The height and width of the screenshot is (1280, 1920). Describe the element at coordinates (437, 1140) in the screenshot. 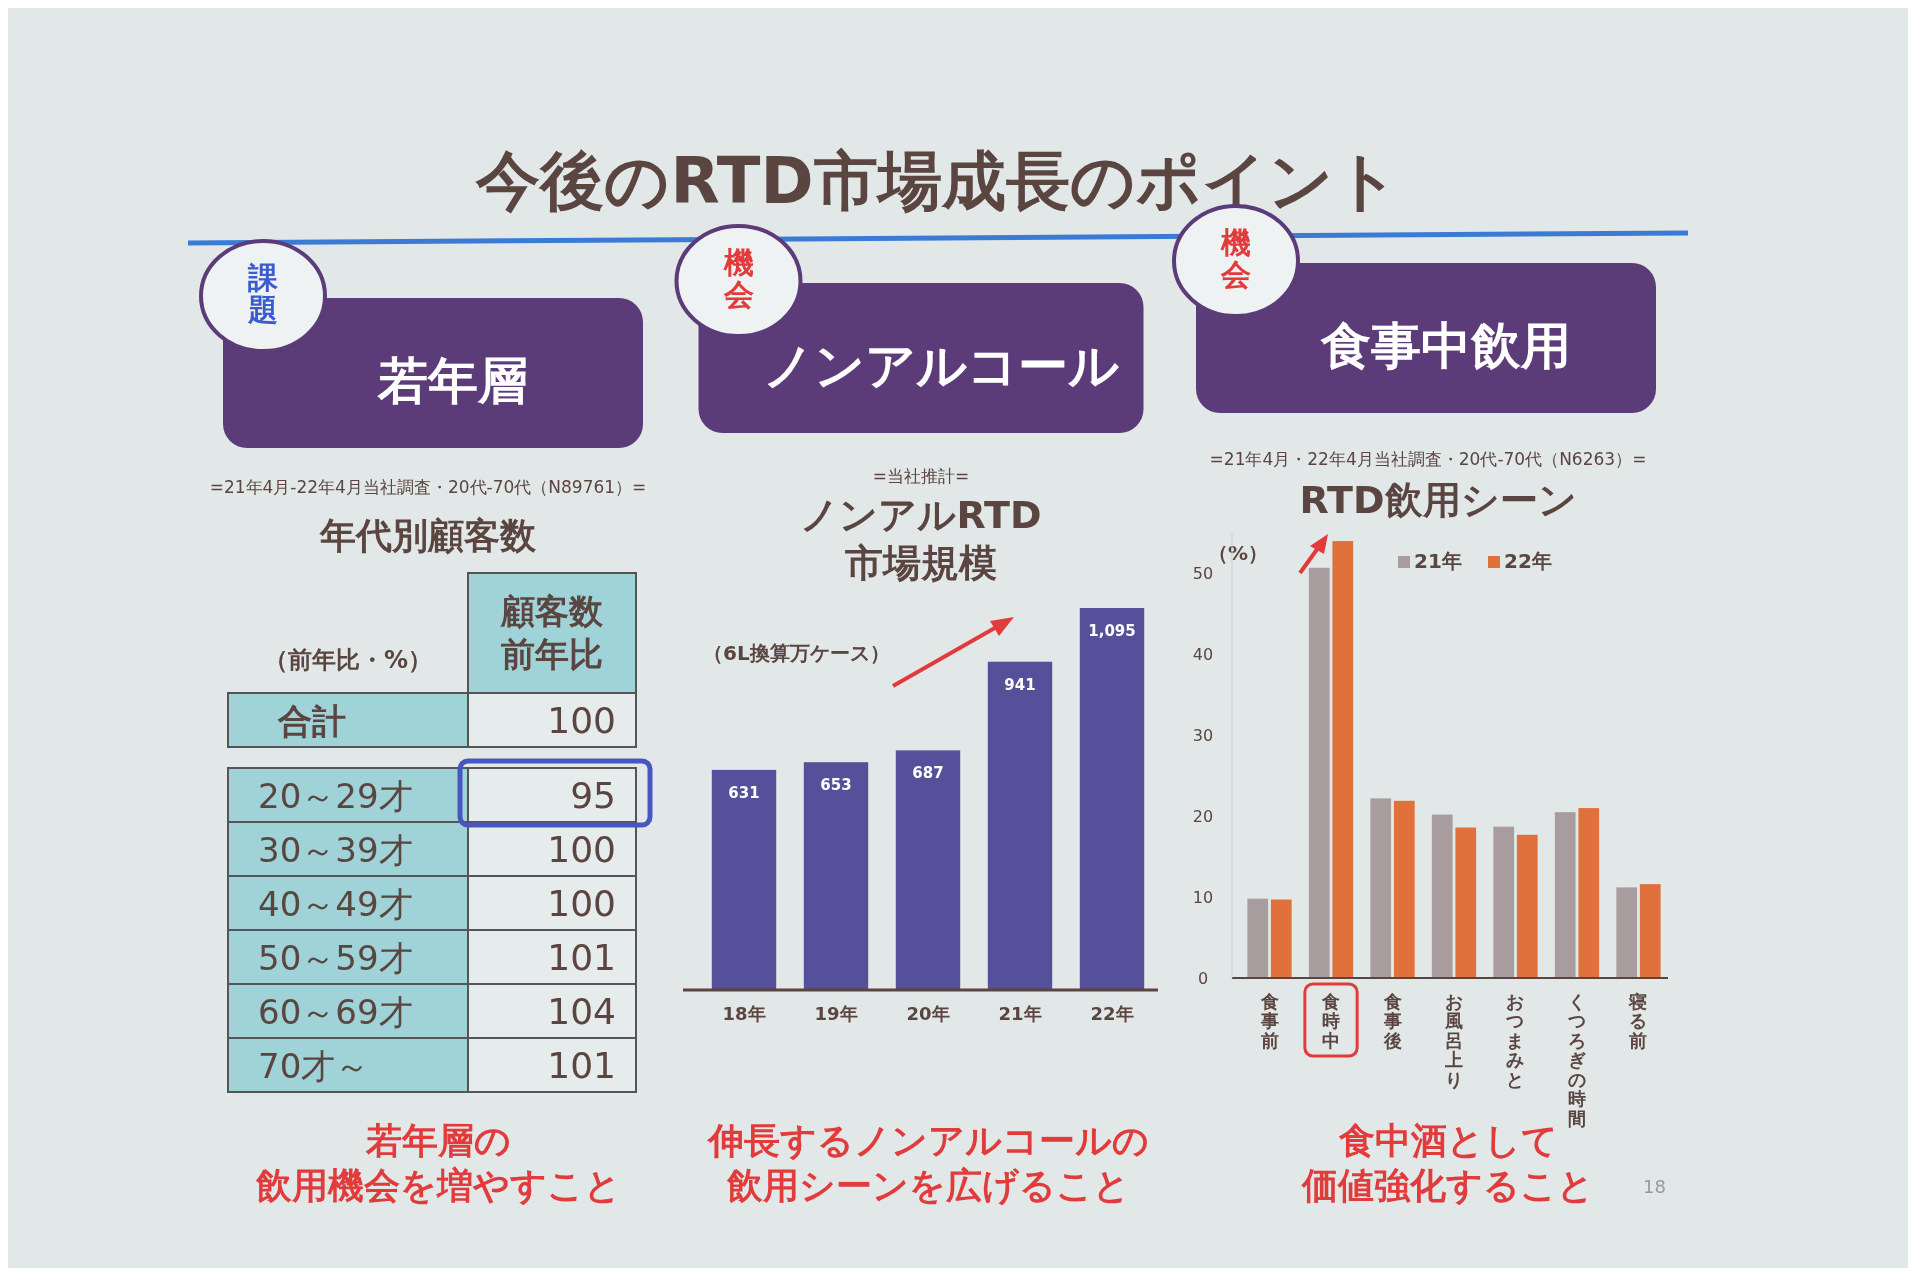

I see `text: 若年層の` at that location.